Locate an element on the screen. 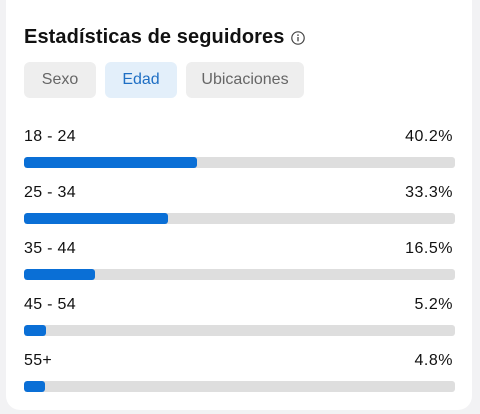 The width and height of the screenshot is (480, 414). age-percent-value: 40.2% is located at coordinates (429, 136).